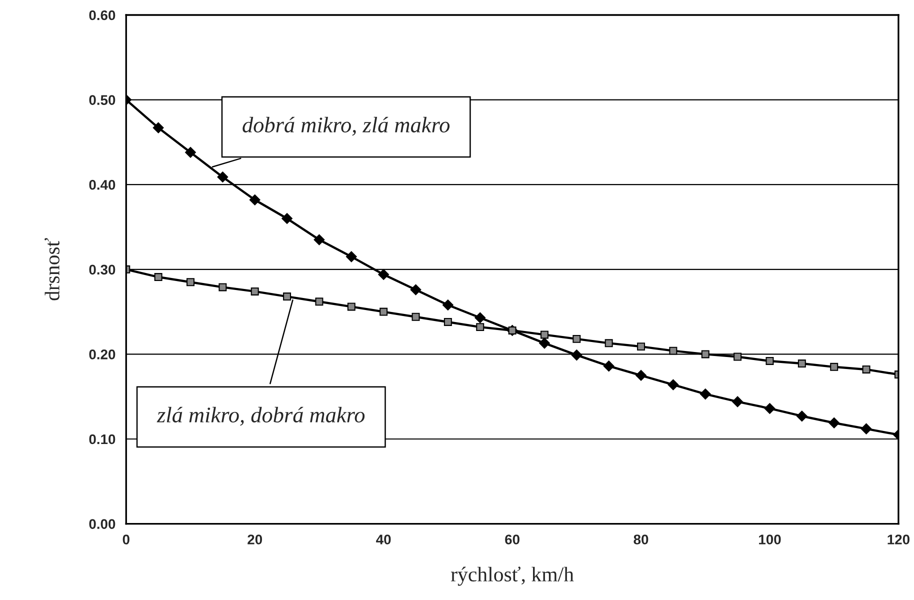  What do you see at coordinates (102, 439) in the screenshot?
I see `y-tick-label: 0.10` at bounding box center [102, 439].